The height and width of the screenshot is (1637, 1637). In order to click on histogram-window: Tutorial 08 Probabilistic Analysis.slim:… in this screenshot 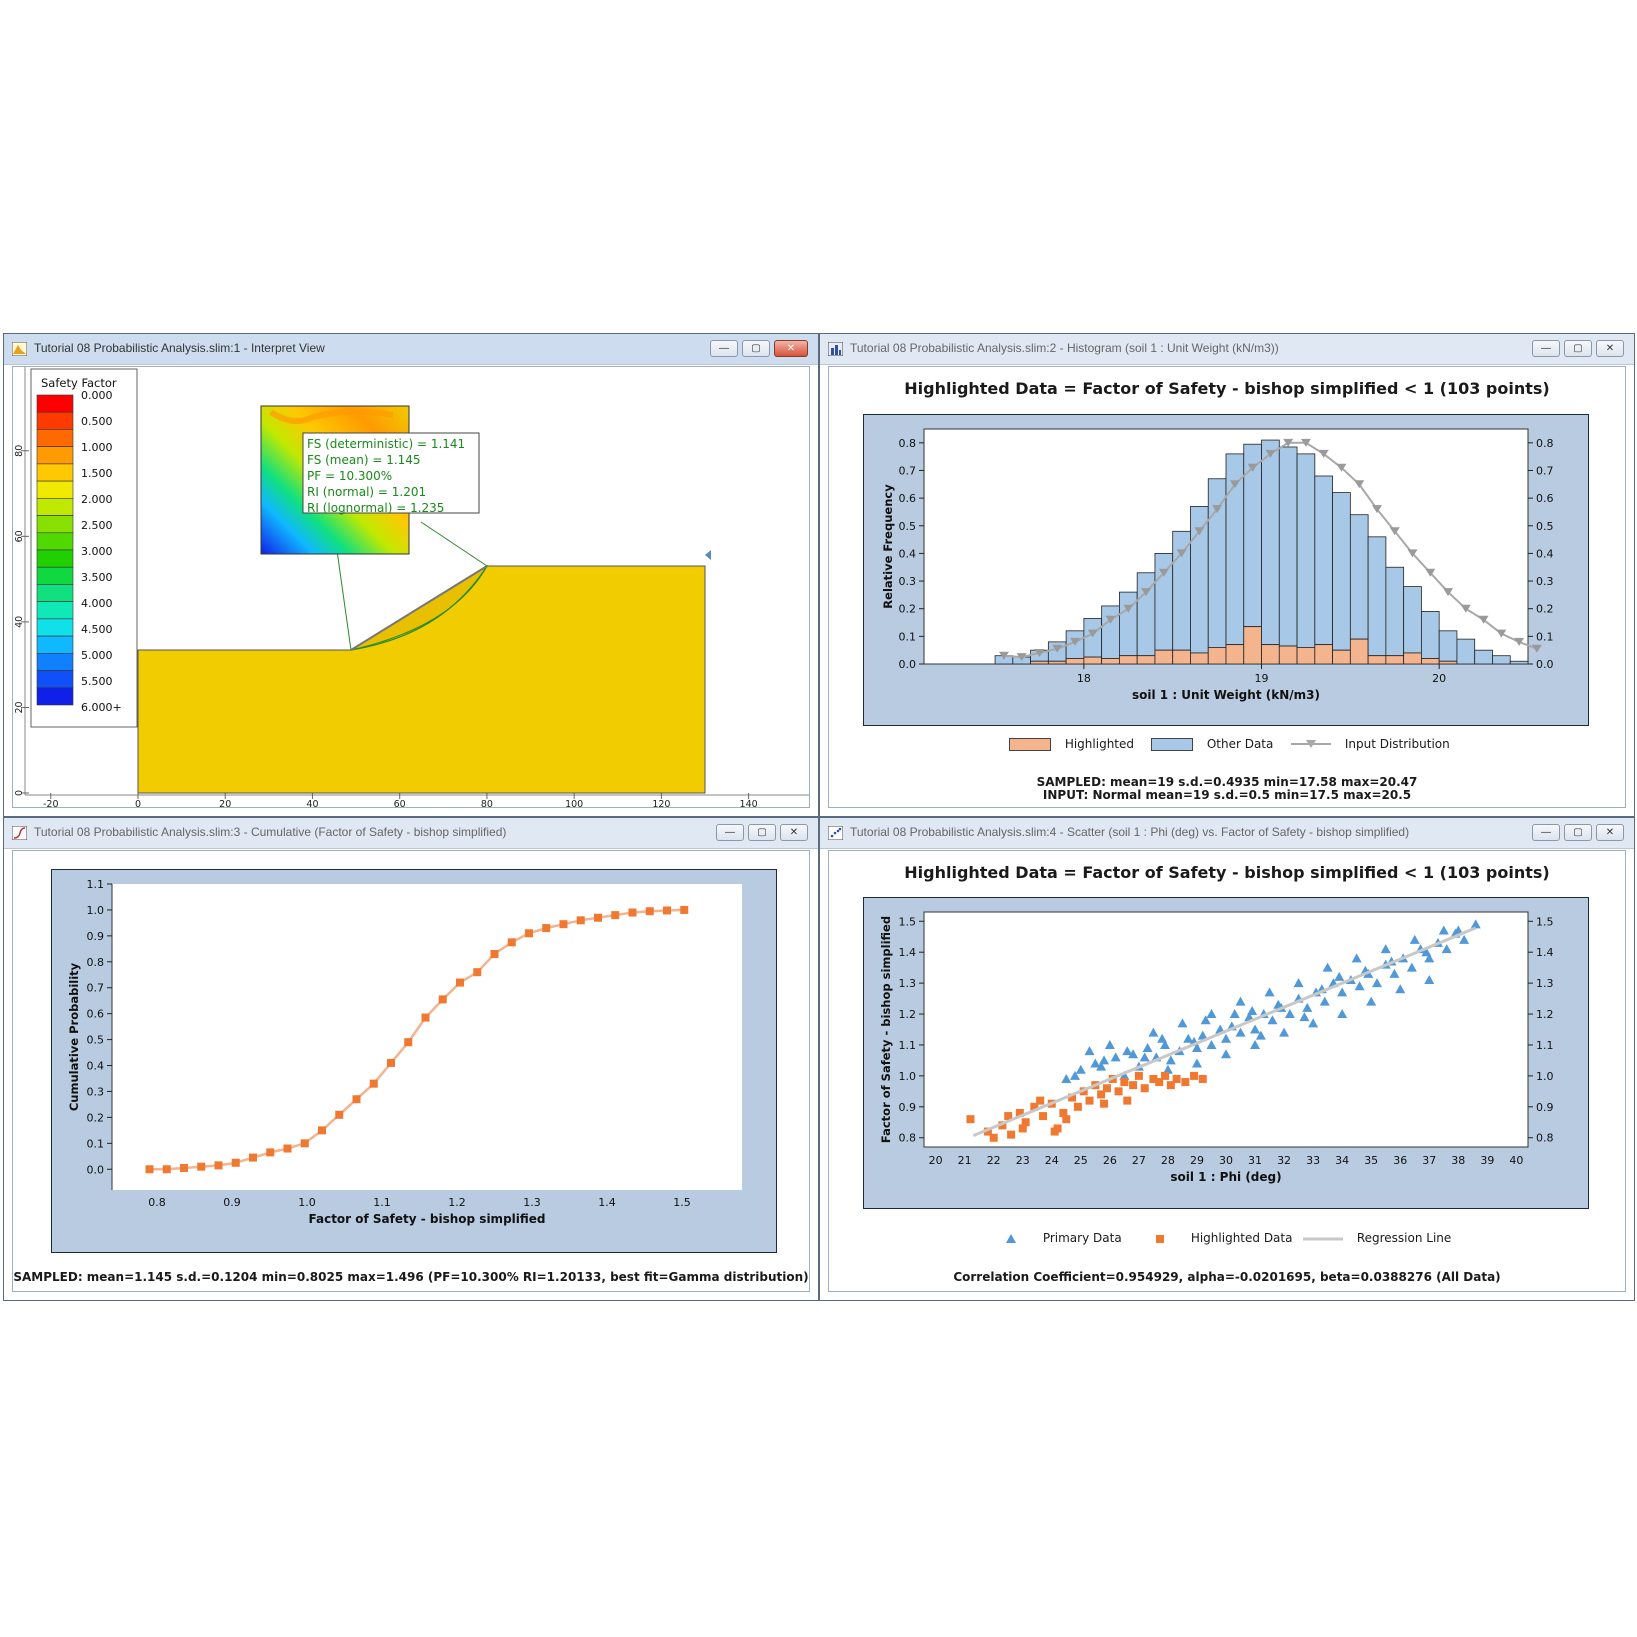, I will do `click(1227, 575)`.